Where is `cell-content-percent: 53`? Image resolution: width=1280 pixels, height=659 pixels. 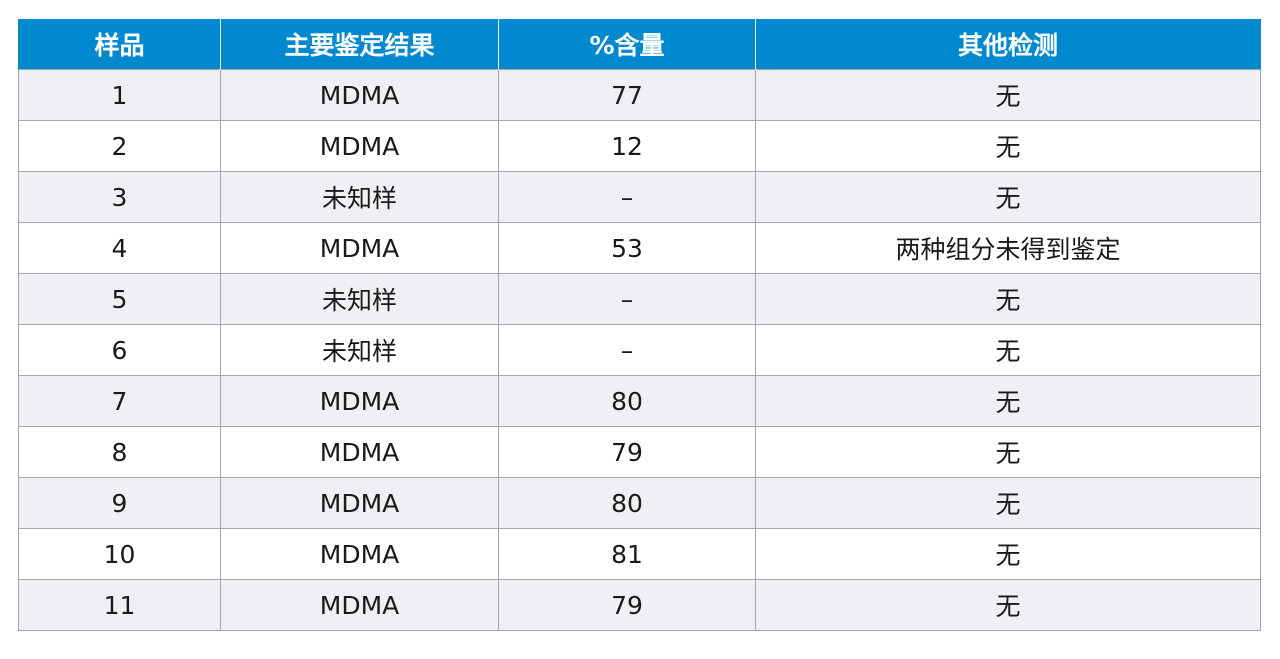 cell-content-percent: 53 is located at coordinates (627, 248).